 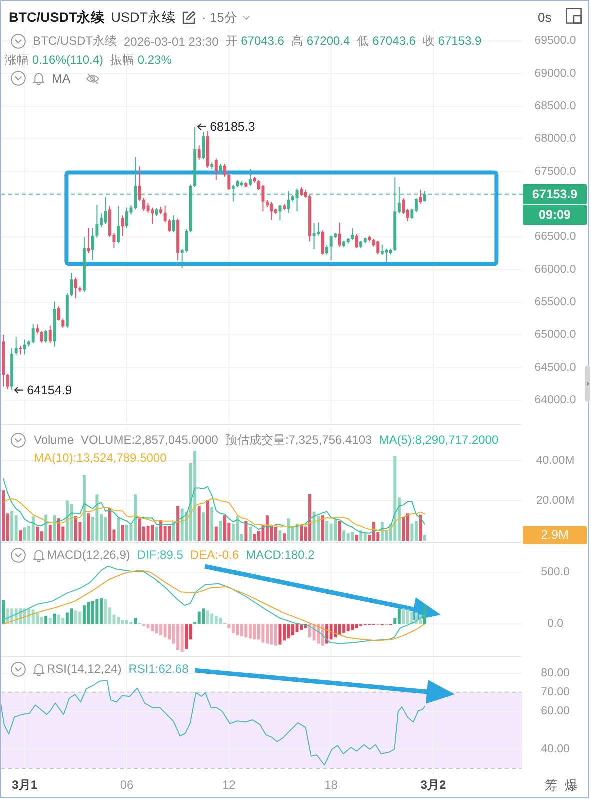 I want to click on y-tick-label: 65500.0, so click(x=555, y=302).